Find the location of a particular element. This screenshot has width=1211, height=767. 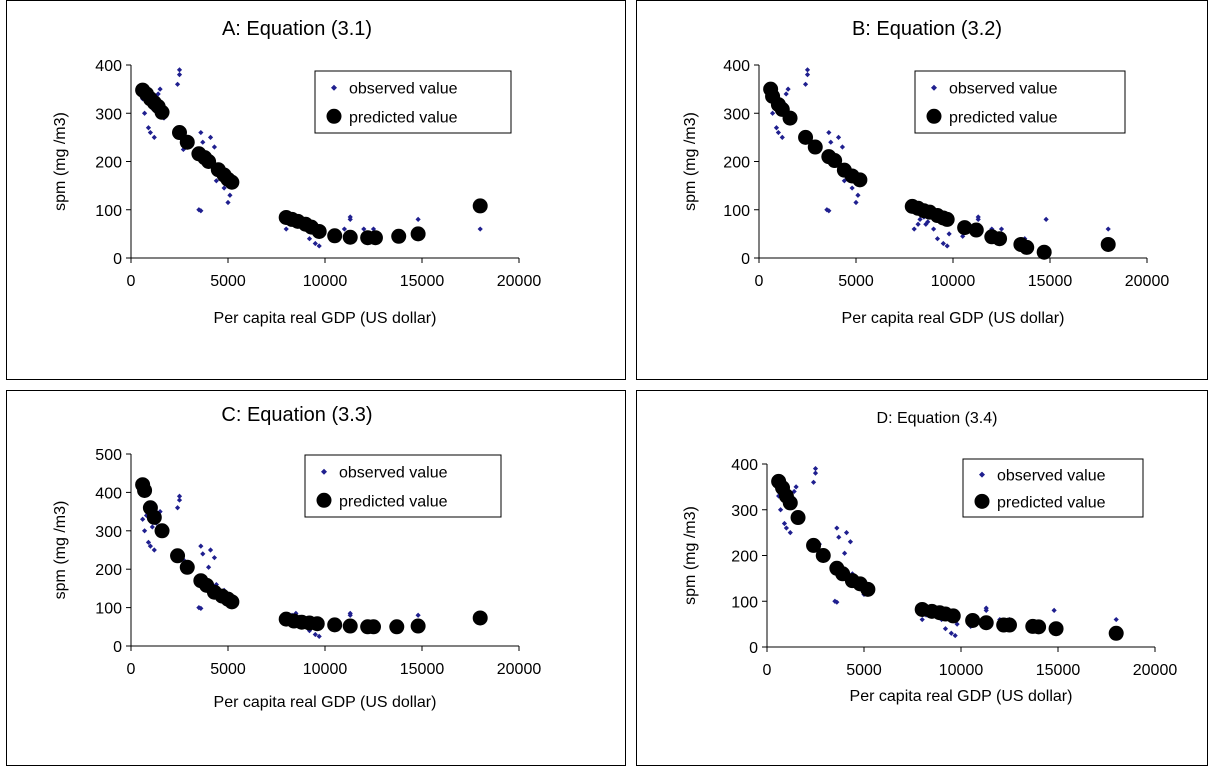

chart-title: A: Equation (3.1) is located at coordinates (297, 29).